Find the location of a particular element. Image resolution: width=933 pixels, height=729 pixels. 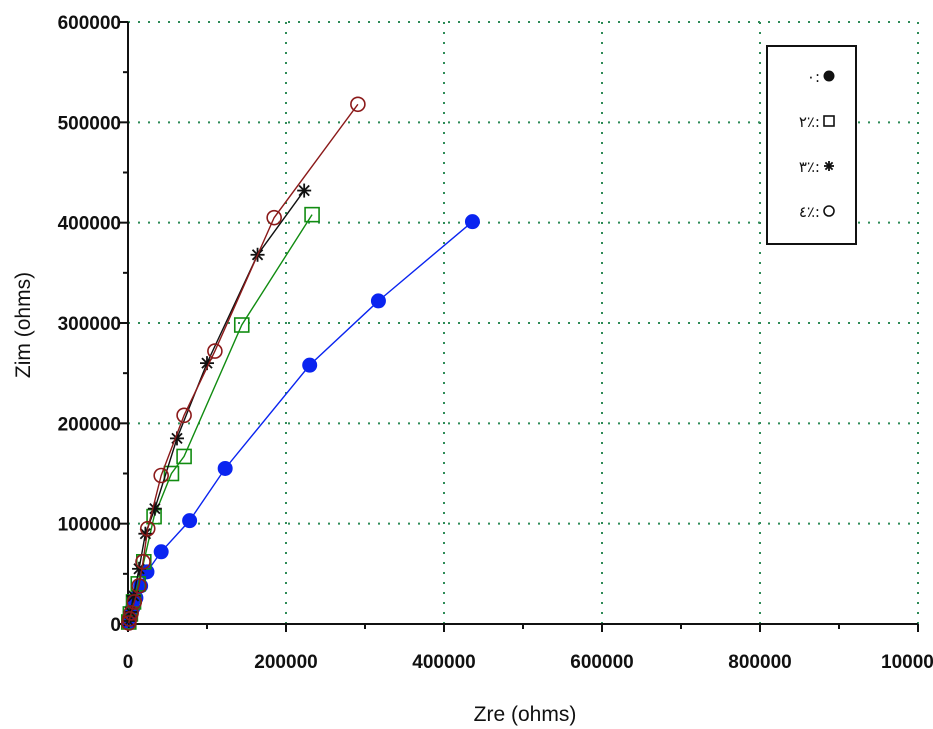

legend-entry: ٣٪: is located at coordinates (816, 167).